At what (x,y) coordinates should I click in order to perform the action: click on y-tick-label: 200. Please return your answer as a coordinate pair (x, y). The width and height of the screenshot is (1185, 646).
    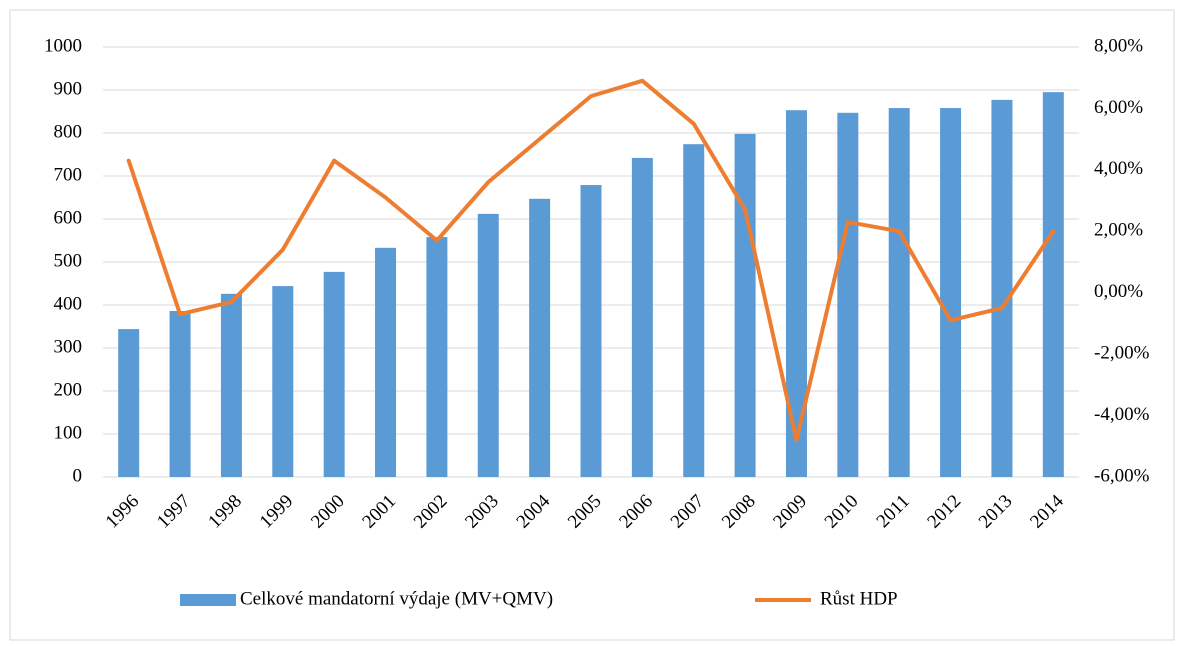
    Looking at the image, I should click on (68, 389).